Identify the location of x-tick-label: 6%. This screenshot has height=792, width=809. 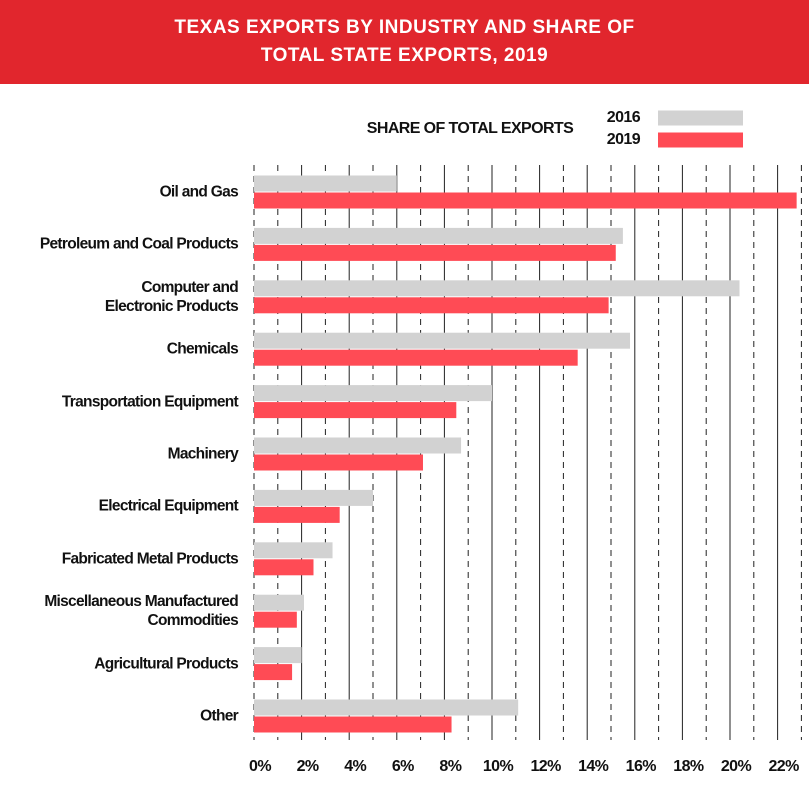
(403, 766).